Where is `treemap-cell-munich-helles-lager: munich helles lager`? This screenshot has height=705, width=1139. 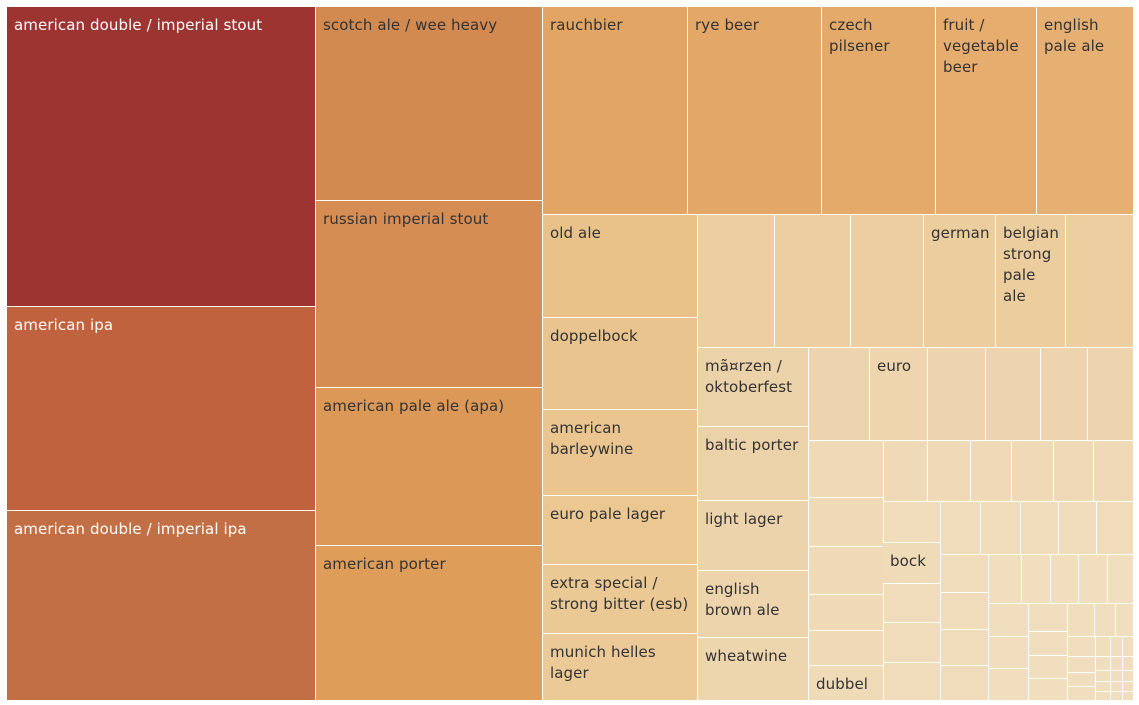
treemap-cell-munich-helles-lager: munich helles lager is located at coordinates (620, 667).